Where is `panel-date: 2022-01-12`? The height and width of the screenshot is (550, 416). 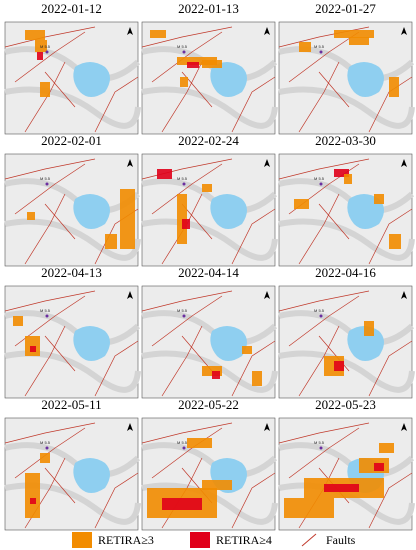
panel-date: 2022-01-12 is located at coordinates (71, 8).